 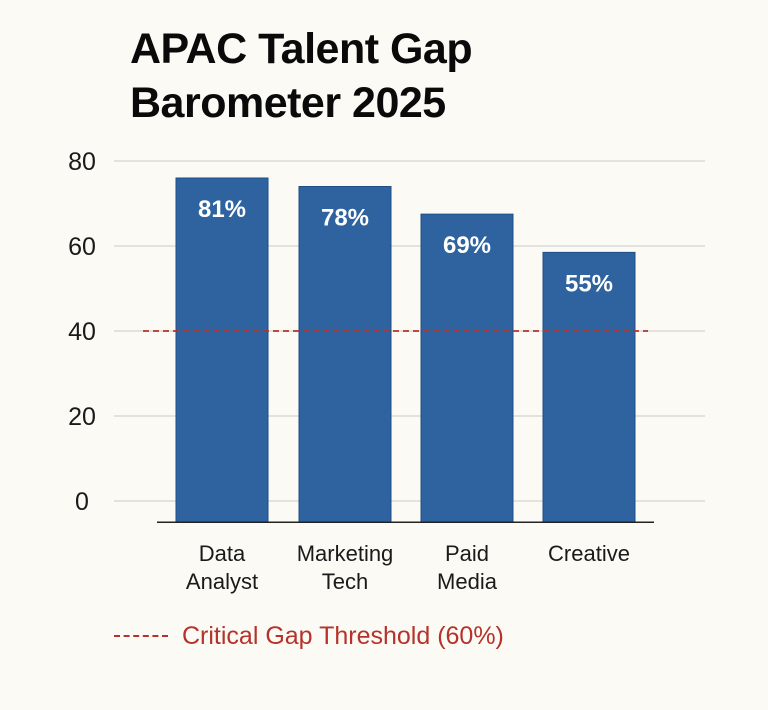 What do you see at coordinates (467, 581) in the screenshot?
I see `x-category-label: Media` at bounding box center [467, 581].